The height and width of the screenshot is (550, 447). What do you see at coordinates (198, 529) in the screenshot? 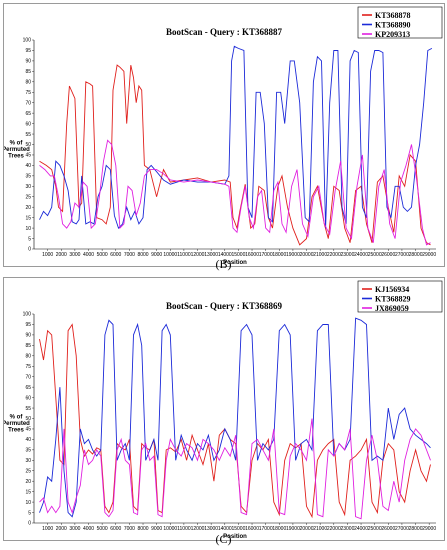
I see `x-tick-label: 12000` at bounding box center [198, 529].